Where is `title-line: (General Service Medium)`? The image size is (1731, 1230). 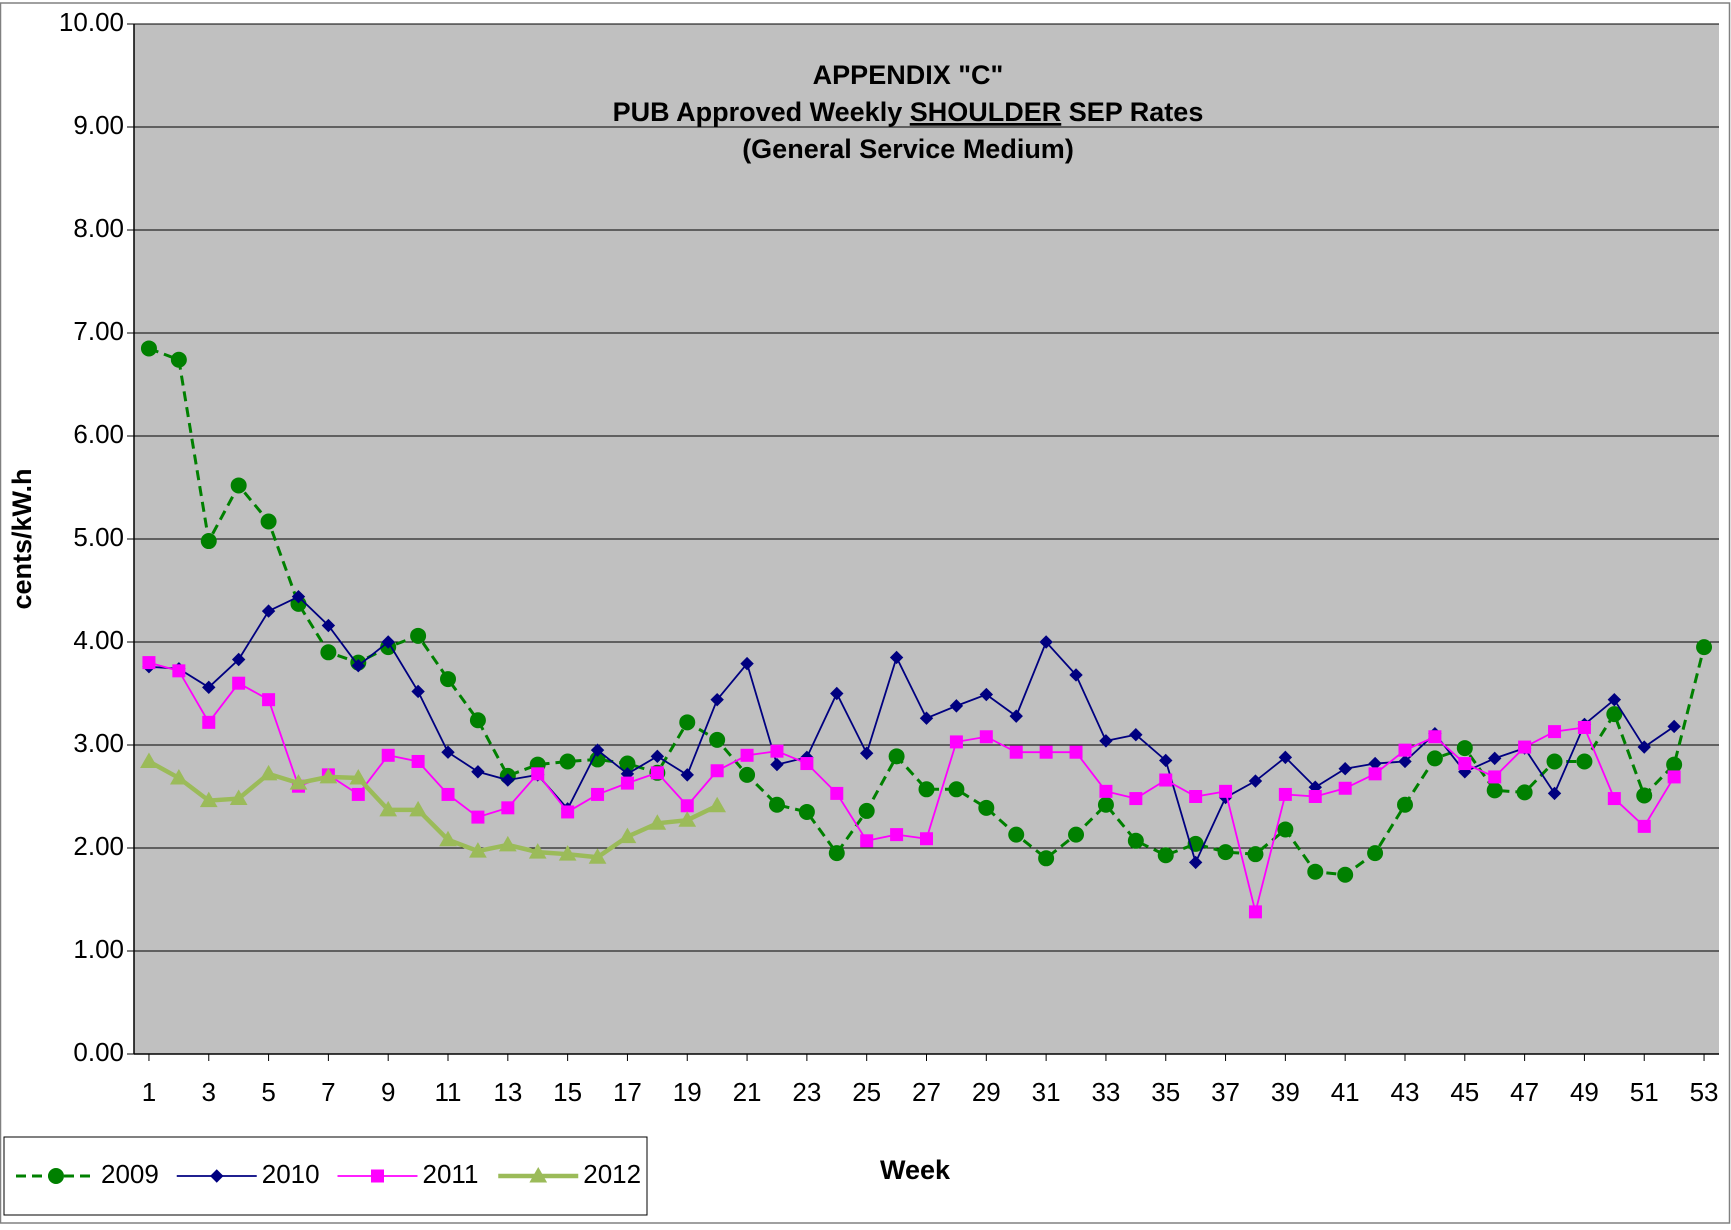 title-line: (General Service Medium) is located at coordinates (908, 149).